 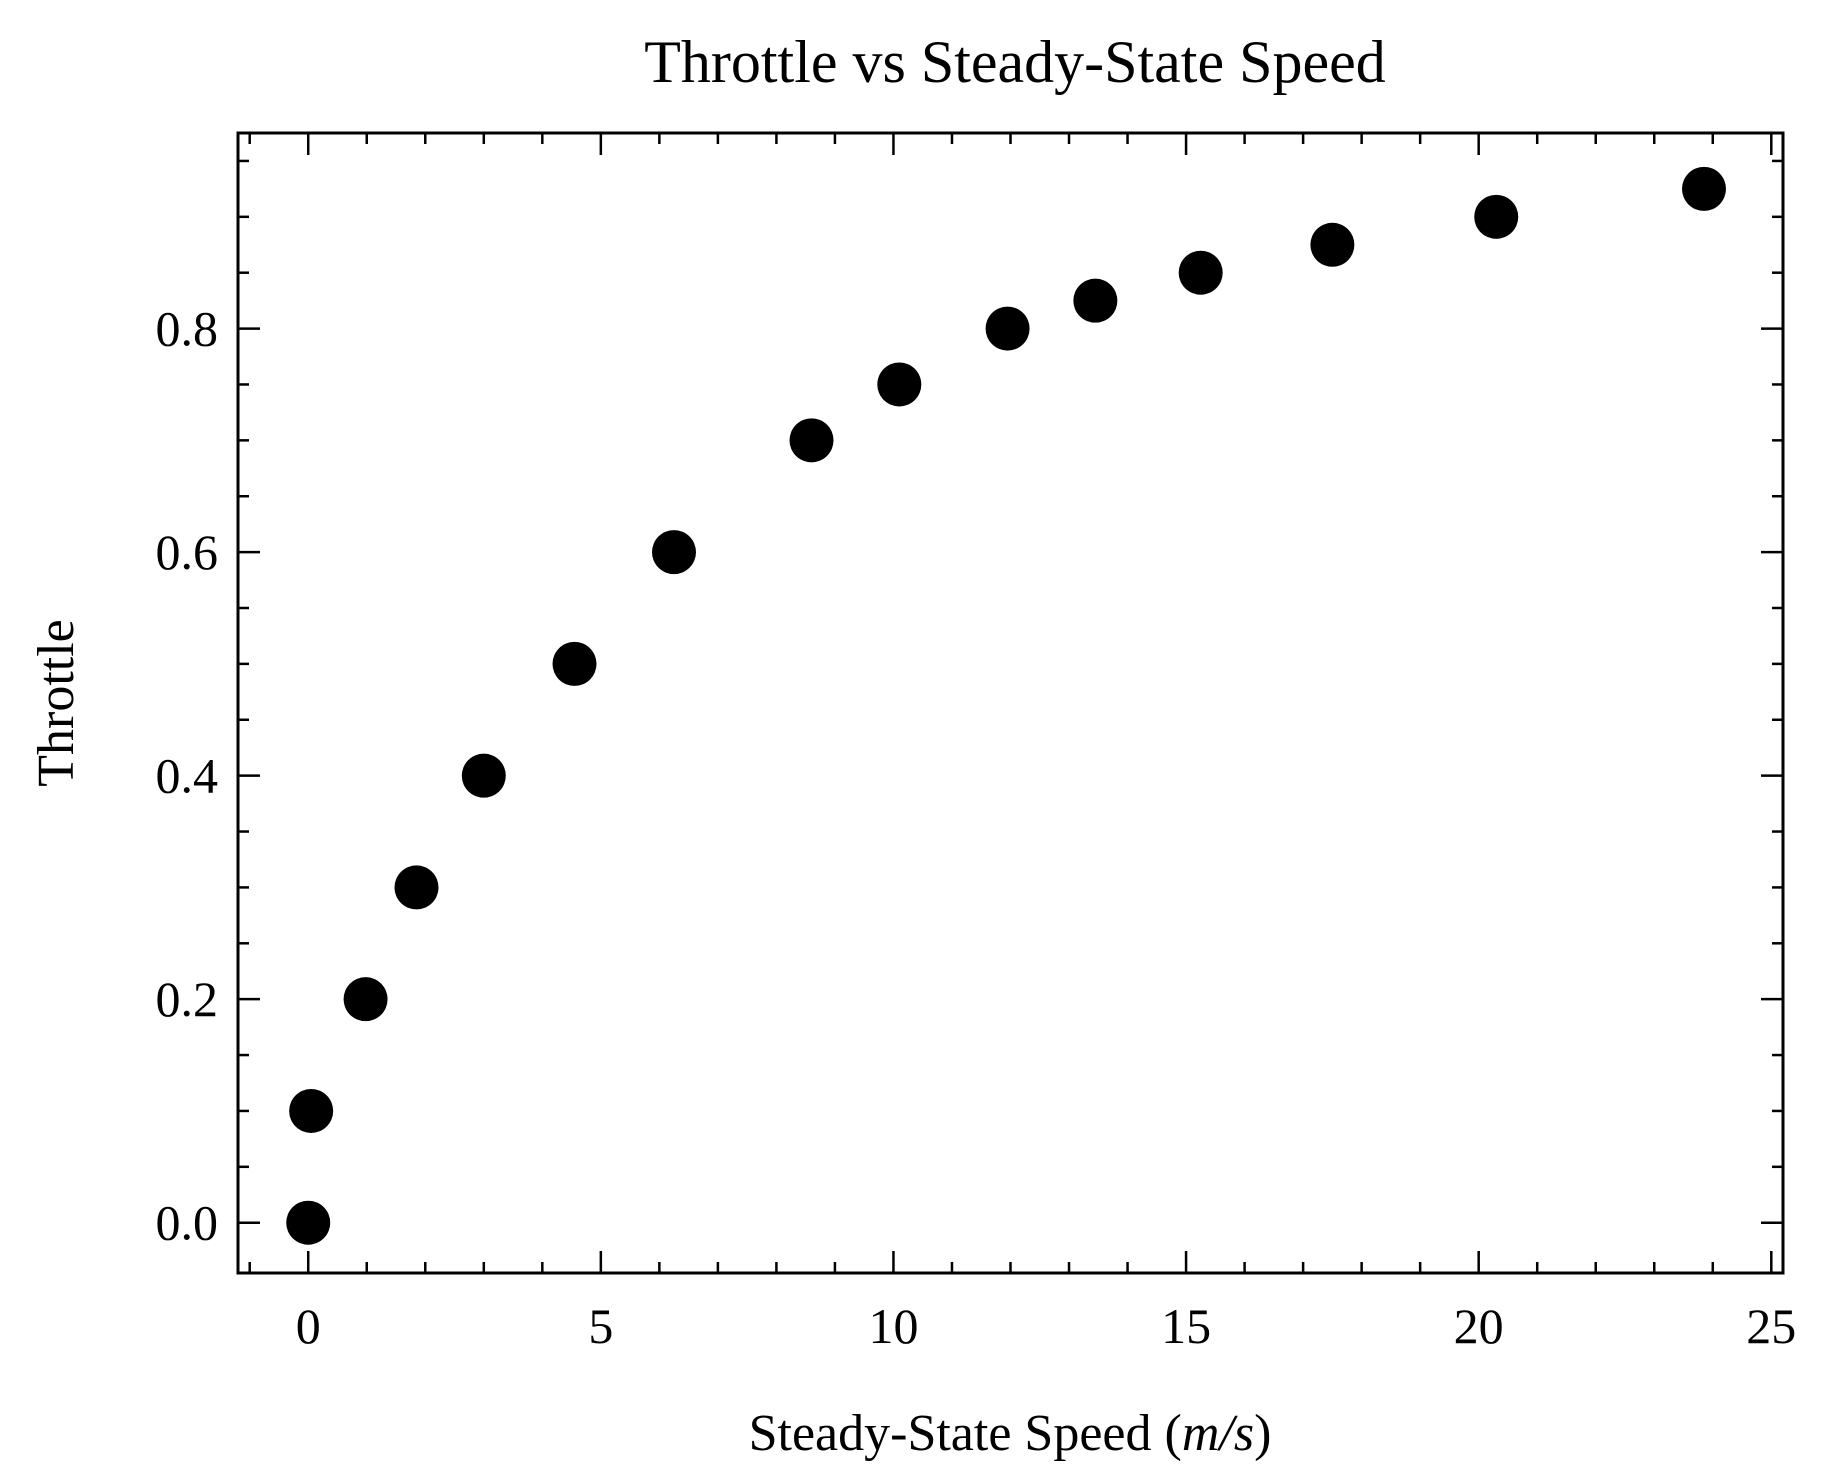 What do you see at coordinates (56, 703) in the screenshot?
I see `y-axis-label: Throttle` at bounding box center [56, 703].